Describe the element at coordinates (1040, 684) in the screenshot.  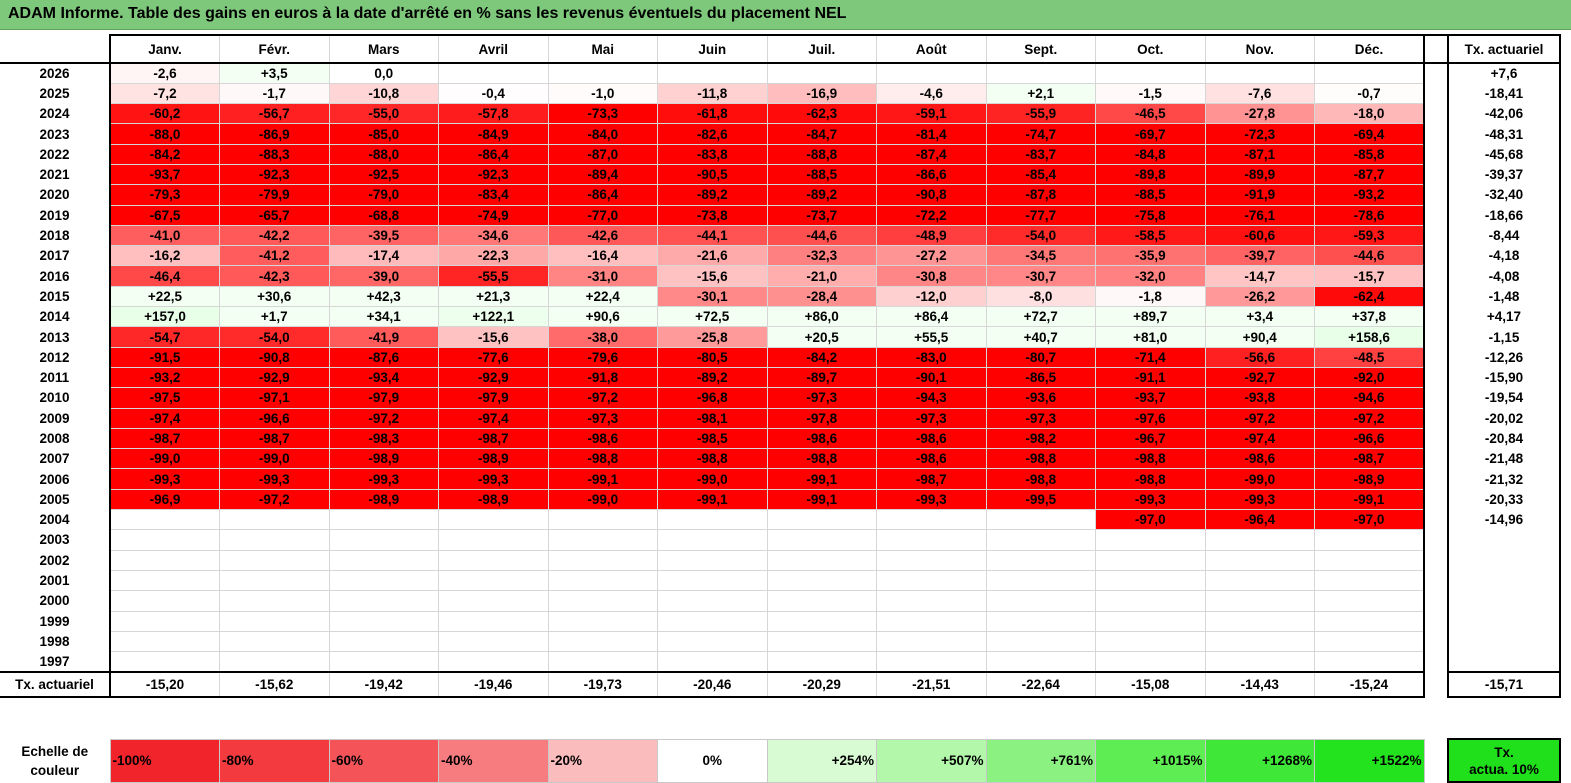
I see `summary-value: -22,64` at that location.